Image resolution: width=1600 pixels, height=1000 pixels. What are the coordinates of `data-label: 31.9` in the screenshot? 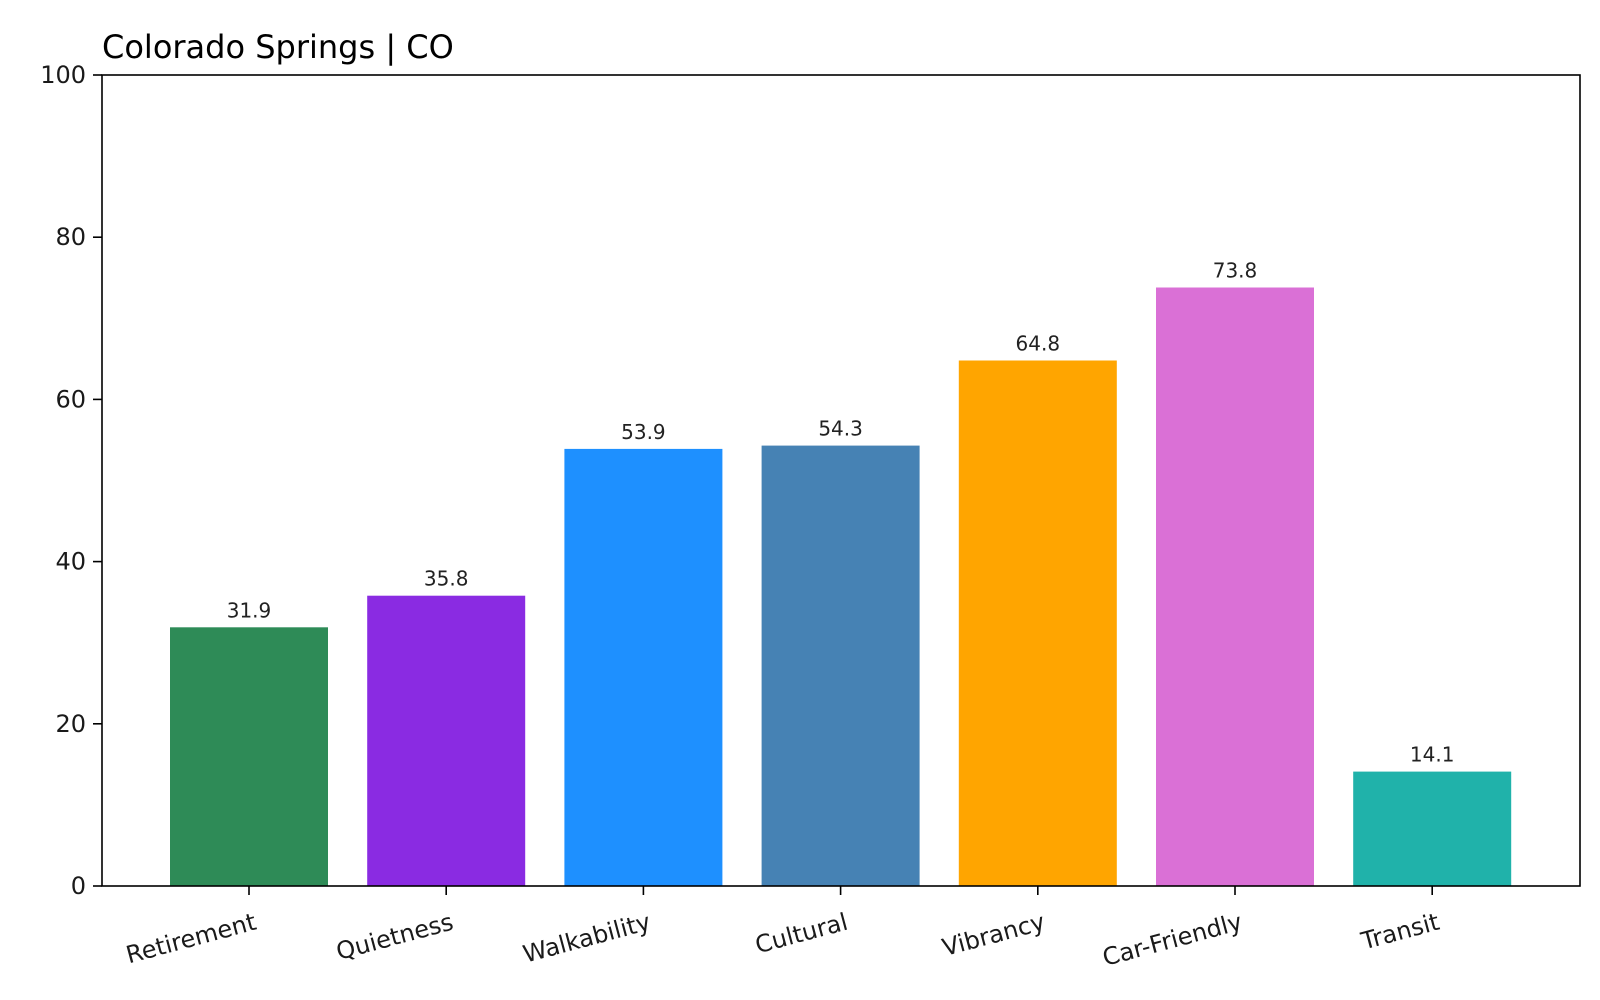 It's located at (249, 610).